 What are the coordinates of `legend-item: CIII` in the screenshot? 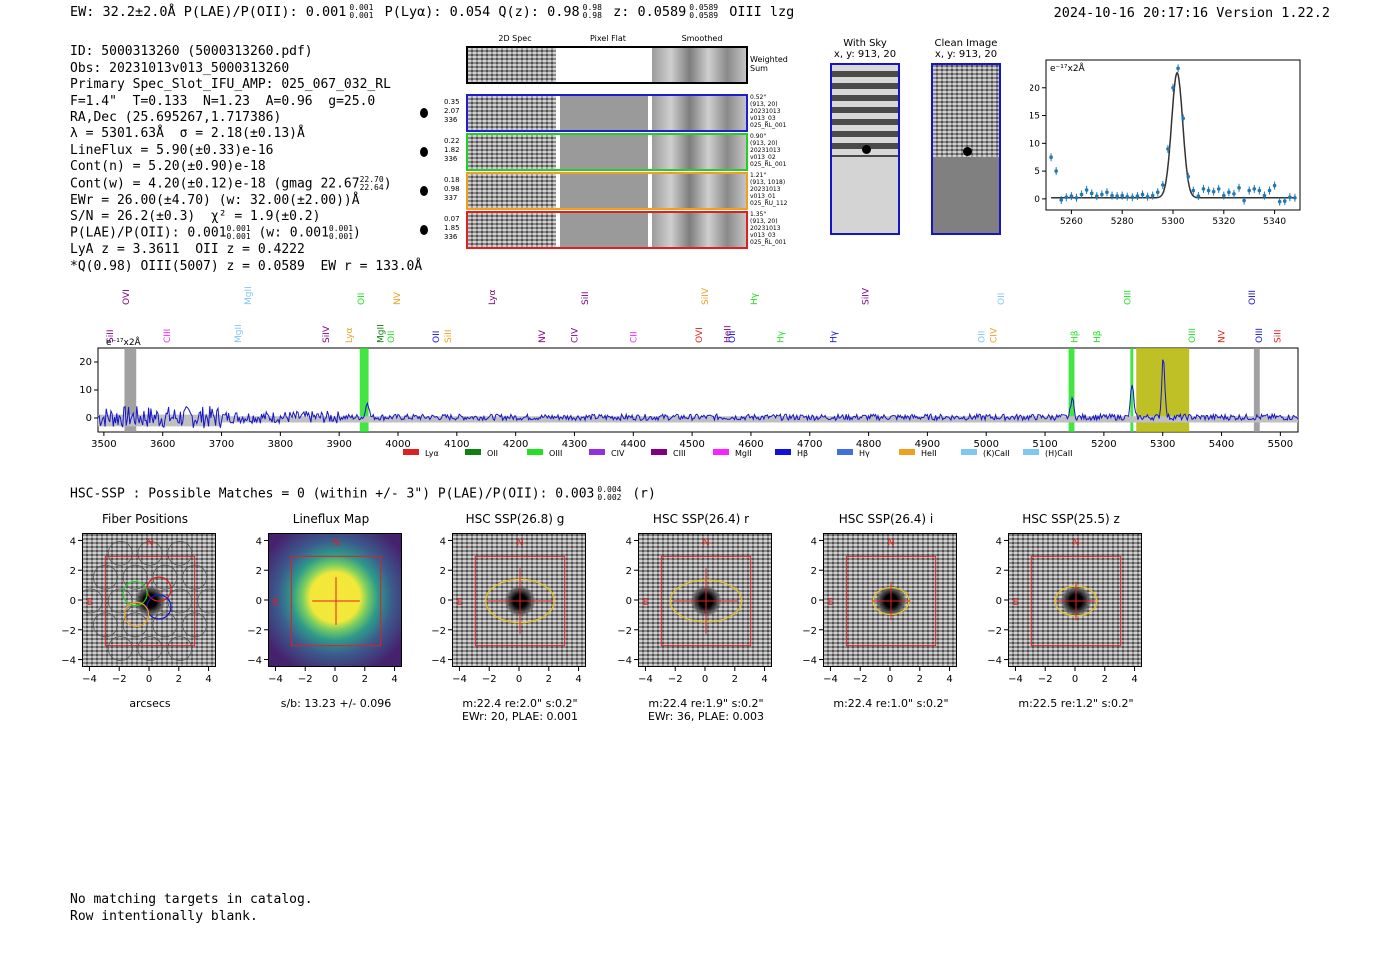 It's located at (668, 453).